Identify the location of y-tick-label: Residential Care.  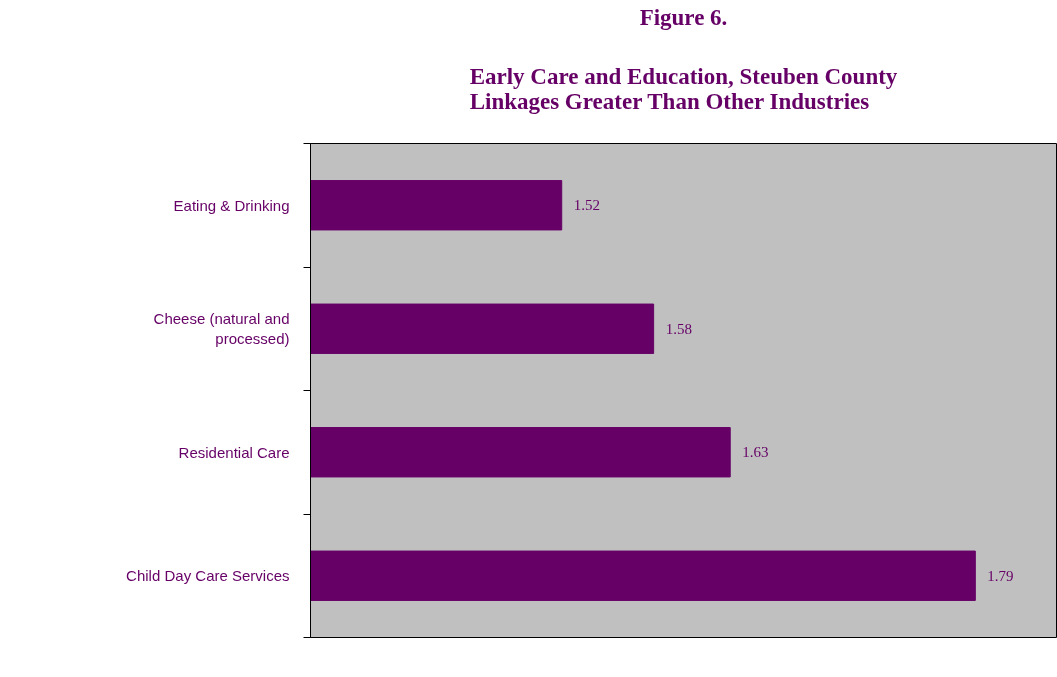
(234, 452).